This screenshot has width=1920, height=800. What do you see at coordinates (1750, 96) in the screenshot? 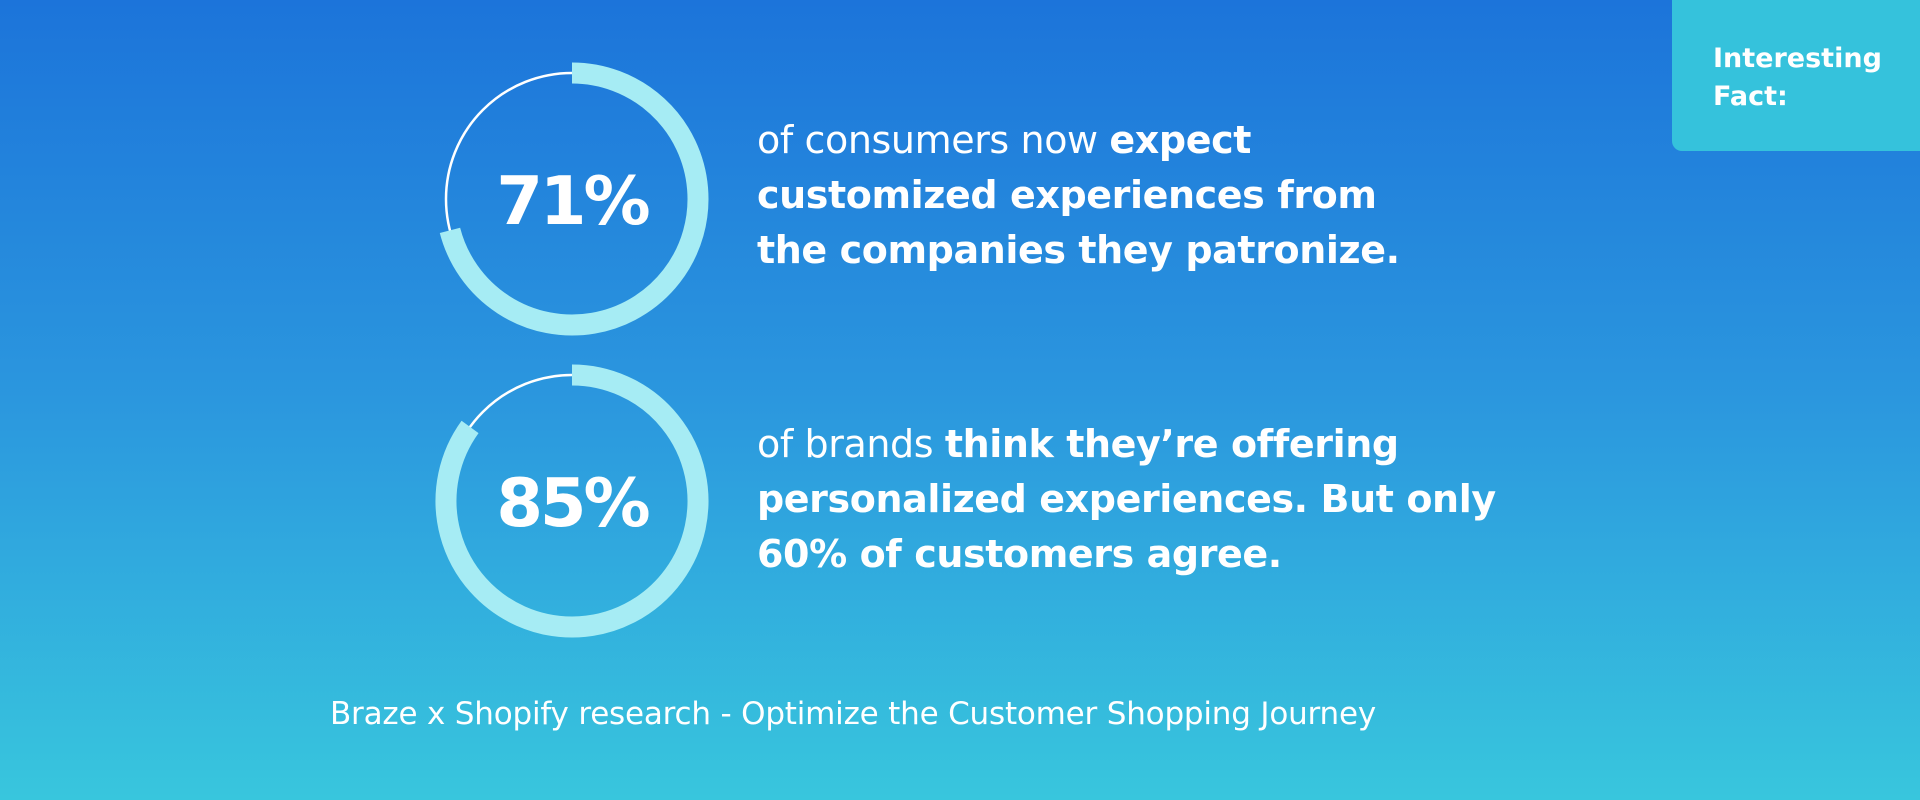
I see `badge-line-2: Fact:` at bounding box center [1750, 96].